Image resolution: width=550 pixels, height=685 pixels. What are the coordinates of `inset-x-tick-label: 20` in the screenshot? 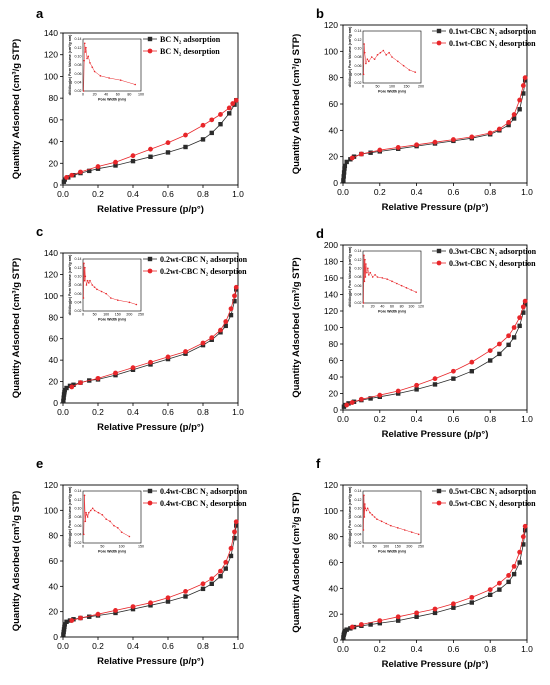 It's located at (95, 95).